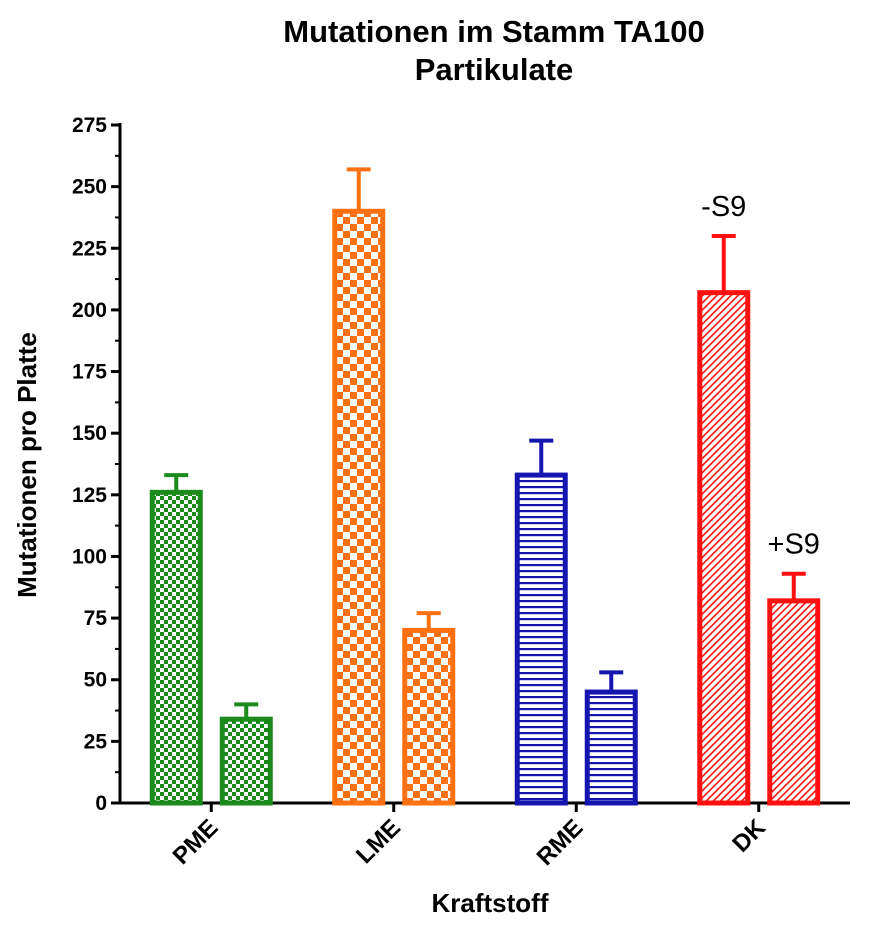 Image resolution: width=872 pixels, height=926 pixels. I want to click on y-tick-label: 150, so click(89, 433).